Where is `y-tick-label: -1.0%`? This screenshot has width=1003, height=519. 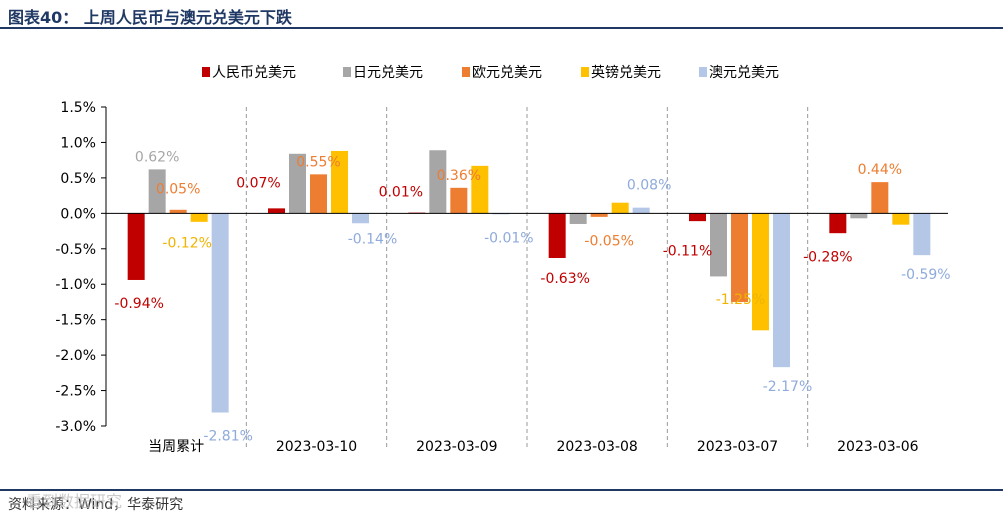
y-tick-label: -1.0% is located at coordinates (75, 285).